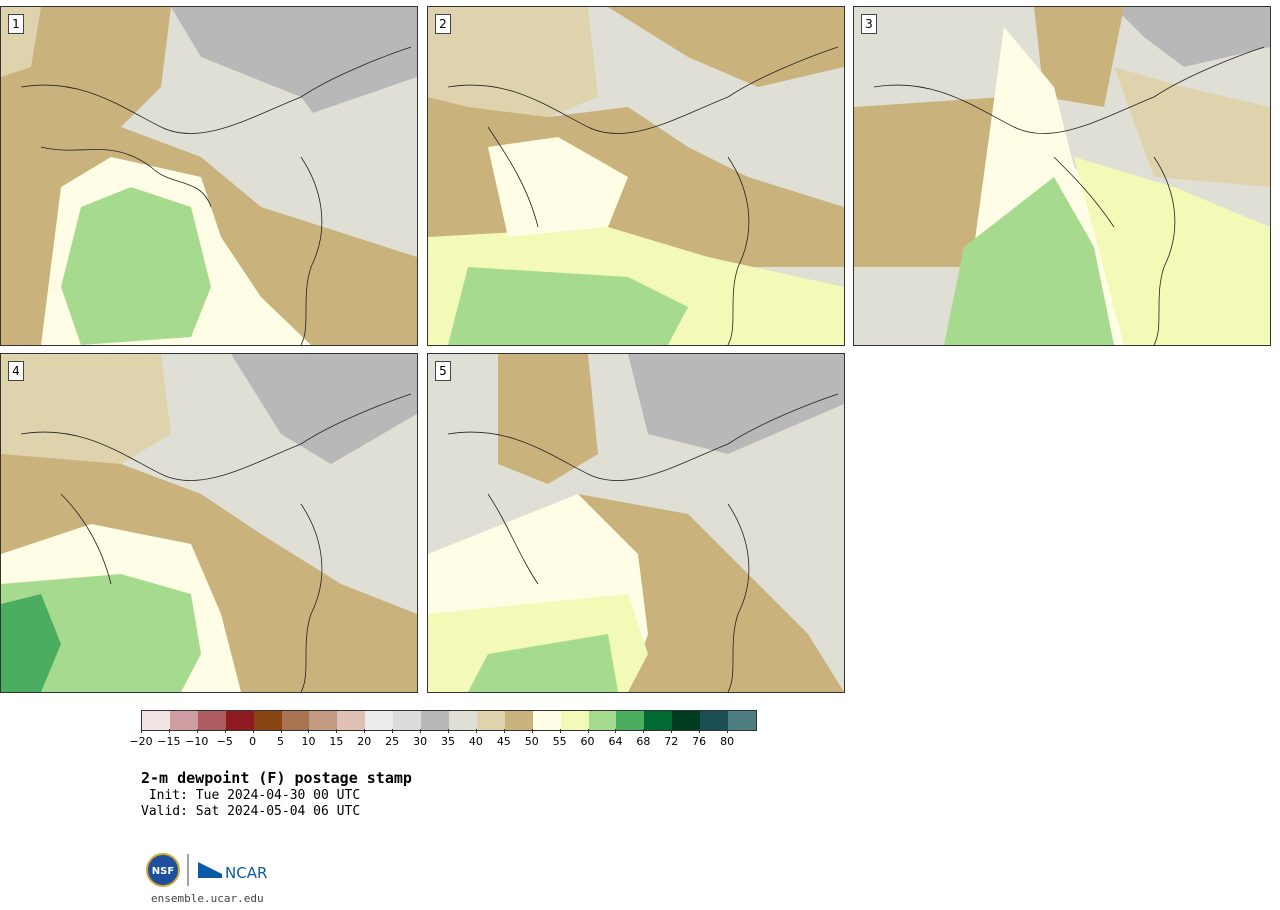 The width and height of the screenshot is (1280, 910). What do you see at coordinates (443, 24) in the screenshot?
I see `panel-number-label: 2` at bounding box center [443, 24].